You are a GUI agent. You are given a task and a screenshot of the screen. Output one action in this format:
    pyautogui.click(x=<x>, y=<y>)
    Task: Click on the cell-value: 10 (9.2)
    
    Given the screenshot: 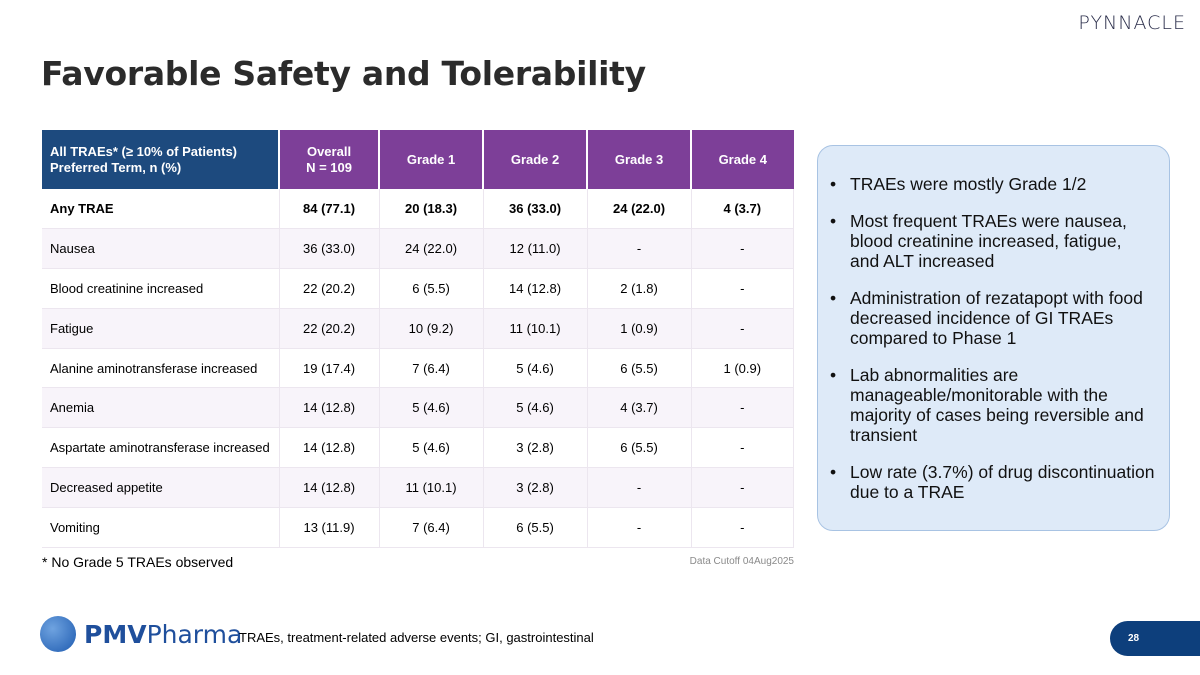 What is the action you would take?
    pyautogui.click(x=431, y=328)
    